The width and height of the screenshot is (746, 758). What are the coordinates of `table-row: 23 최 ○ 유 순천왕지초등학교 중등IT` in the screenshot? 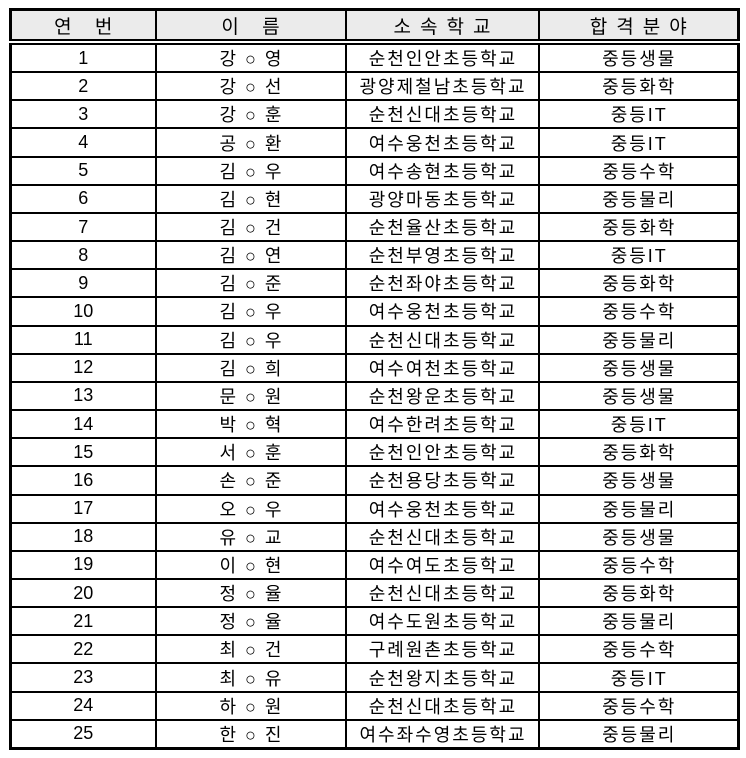 It's located at (374, 677).